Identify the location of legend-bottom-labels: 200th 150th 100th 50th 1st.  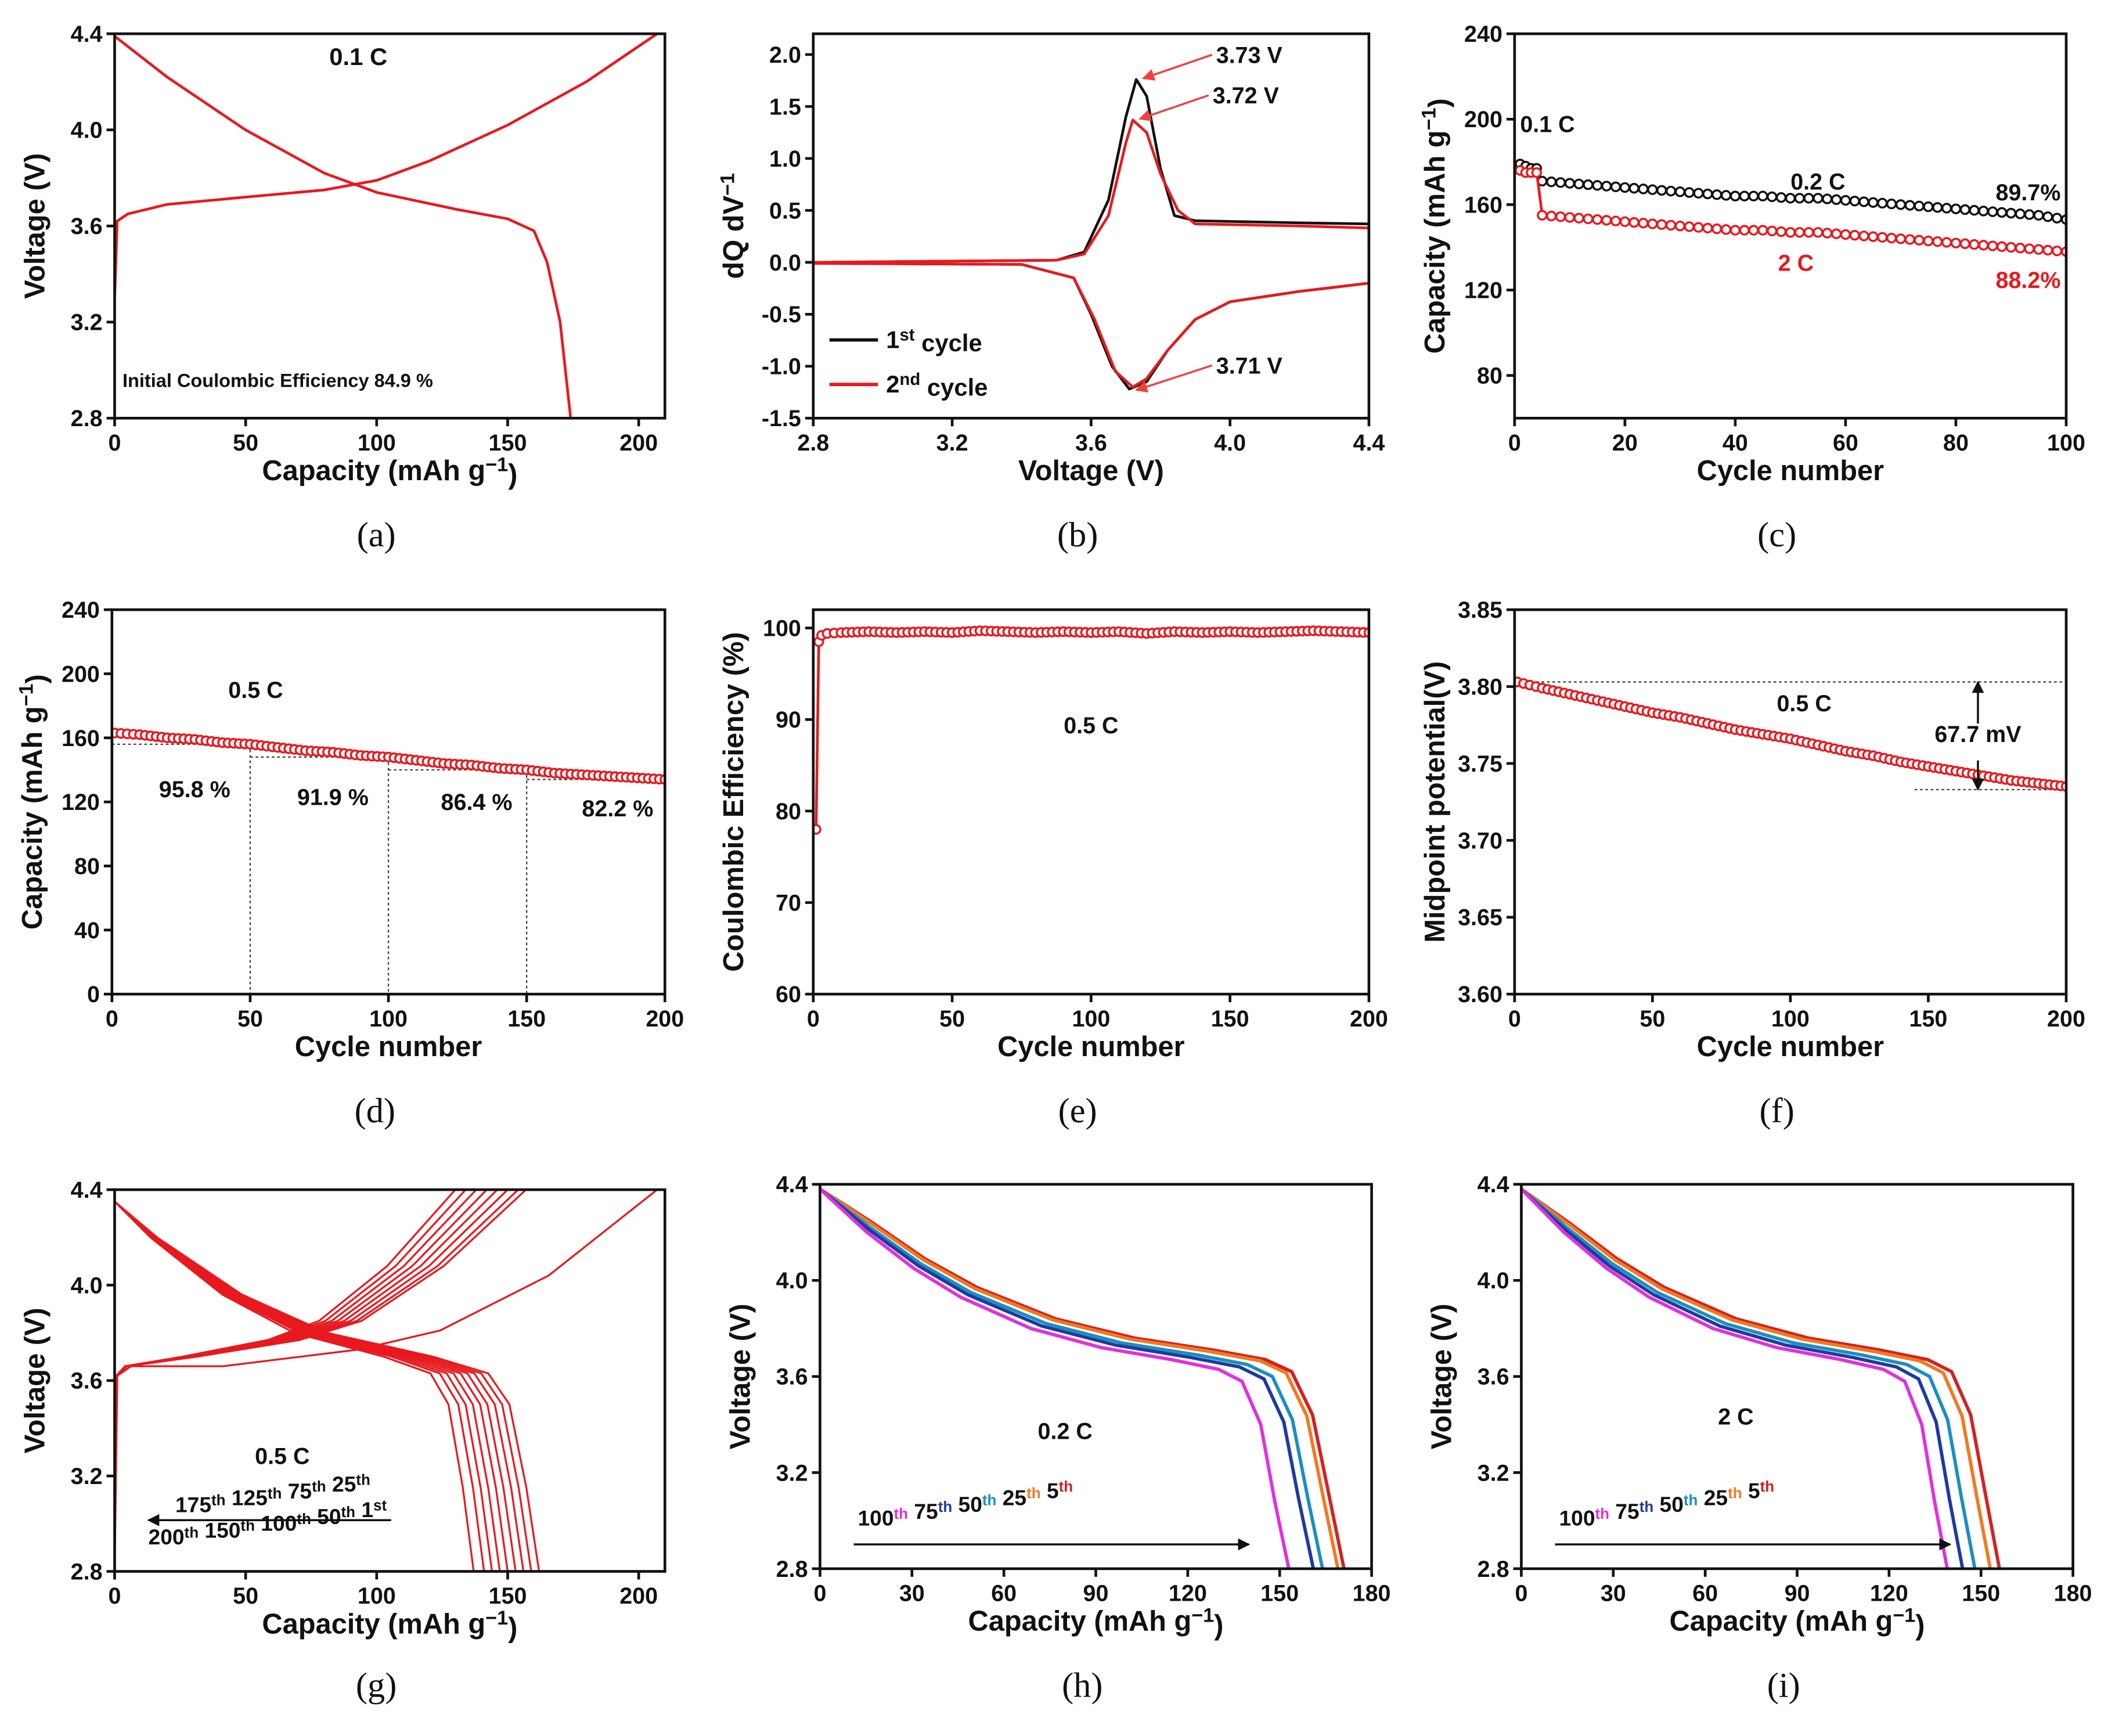
(268, 1522).